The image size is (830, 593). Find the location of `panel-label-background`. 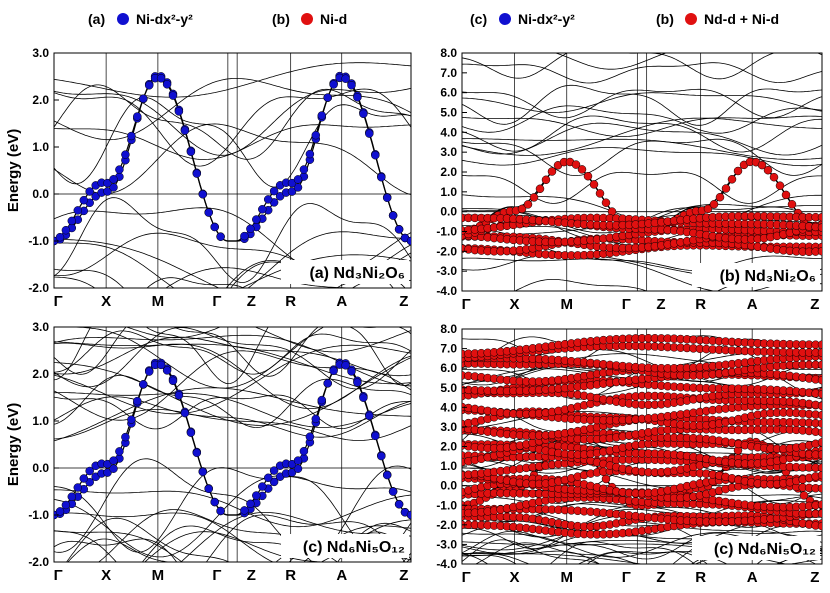

panel-label-background is located at coordinates (756, 275).